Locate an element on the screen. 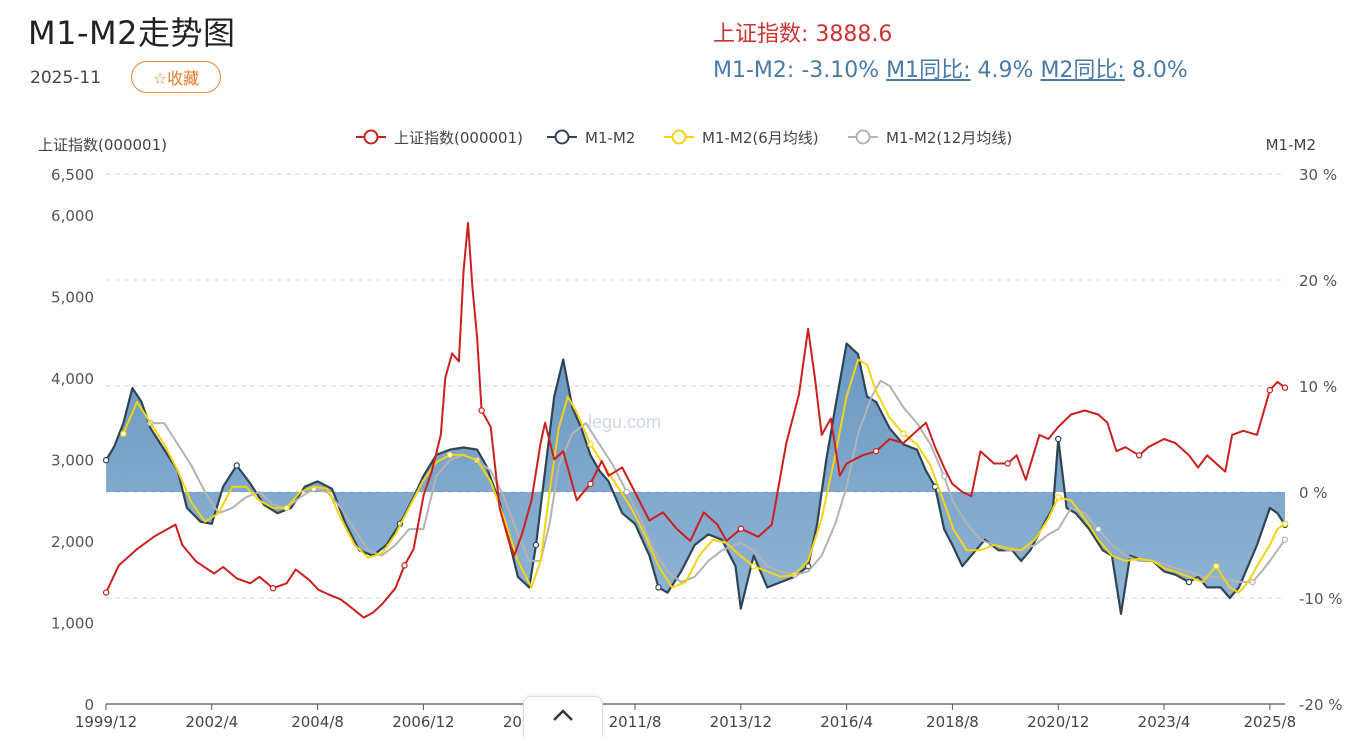 The width and height of the screenshot is (1346, 737). collapse-button is located at coordinates (563, 716).